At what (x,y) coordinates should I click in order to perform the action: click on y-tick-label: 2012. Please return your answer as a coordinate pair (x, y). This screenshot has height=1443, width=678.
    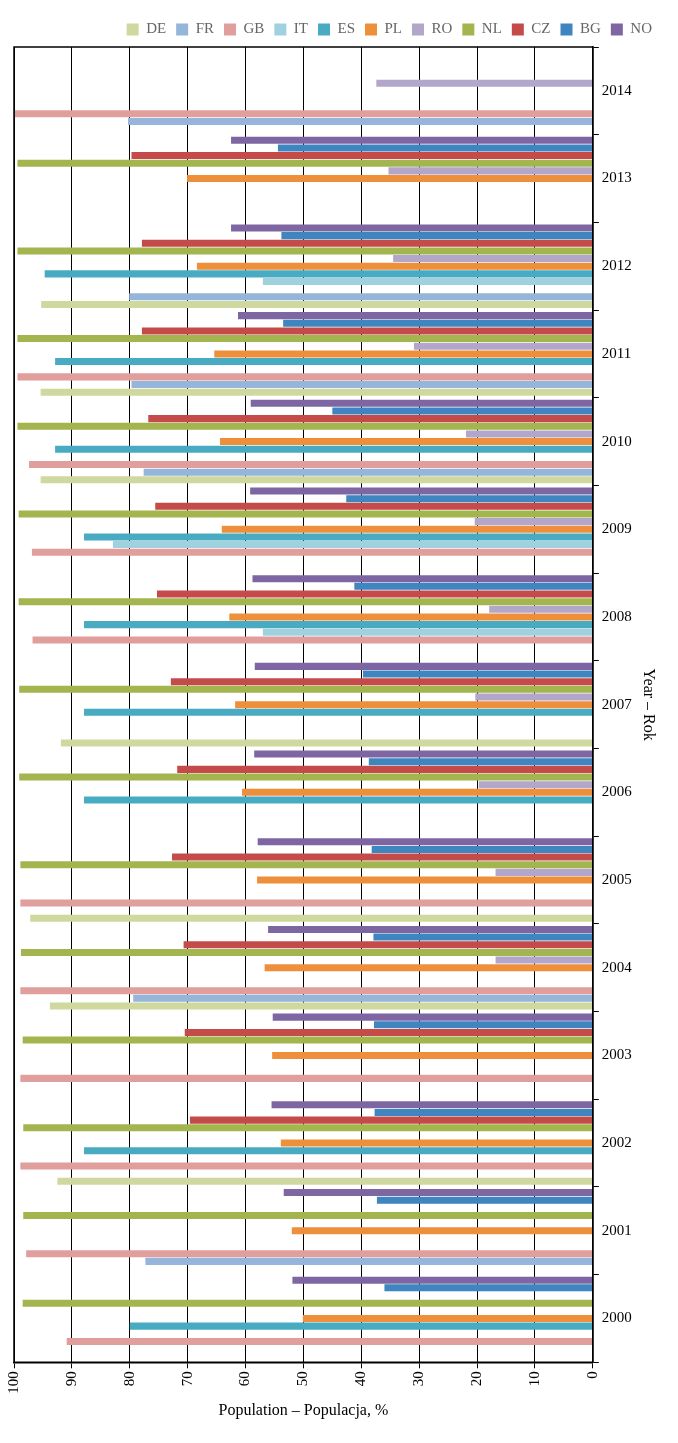
    Looking at the image, I should click on (616, 265).